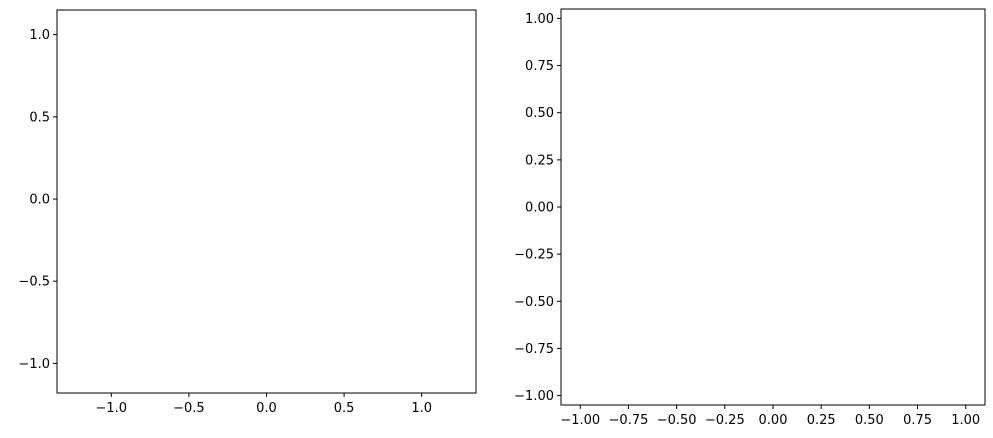  Describe the element at coordinates (39, 117) in the screenshot. I see `y-tick-label: 0.5` at that location.